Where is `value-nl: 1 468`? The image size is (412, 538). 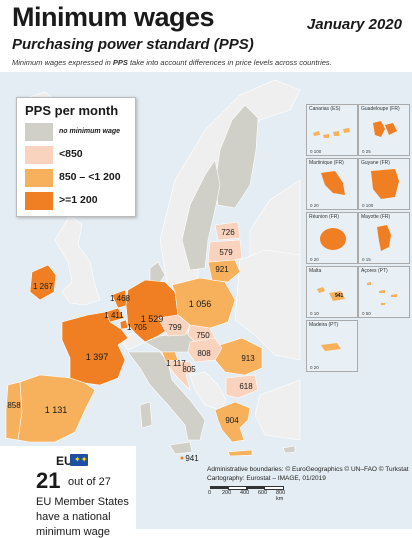
value-nl: 1 468 is located at coordinates (120, 298).